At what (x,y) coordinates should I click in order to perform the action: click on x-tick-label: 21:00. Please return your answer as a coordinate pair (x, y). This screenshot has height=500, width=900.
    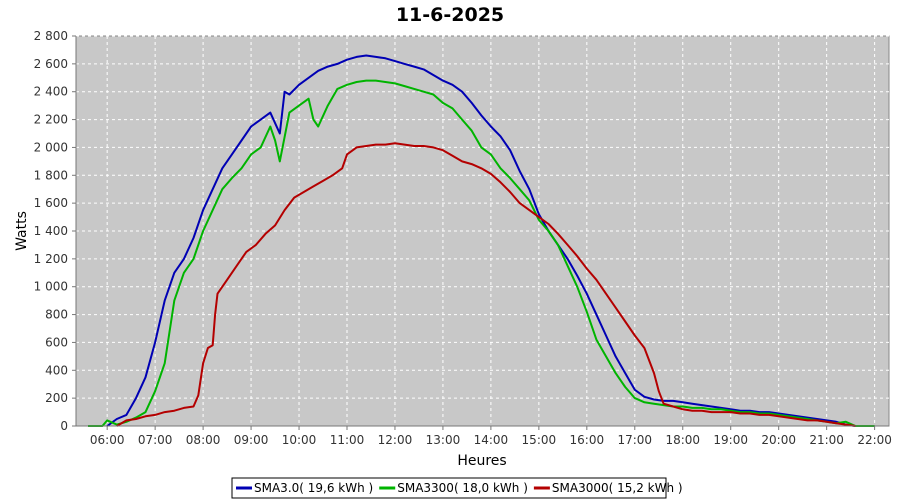
    Looking at the image, I should click on (826, 440).